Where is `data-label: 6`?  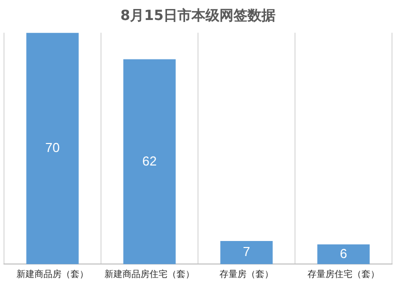
data-label: 6 is located at coordinates (344, 253).